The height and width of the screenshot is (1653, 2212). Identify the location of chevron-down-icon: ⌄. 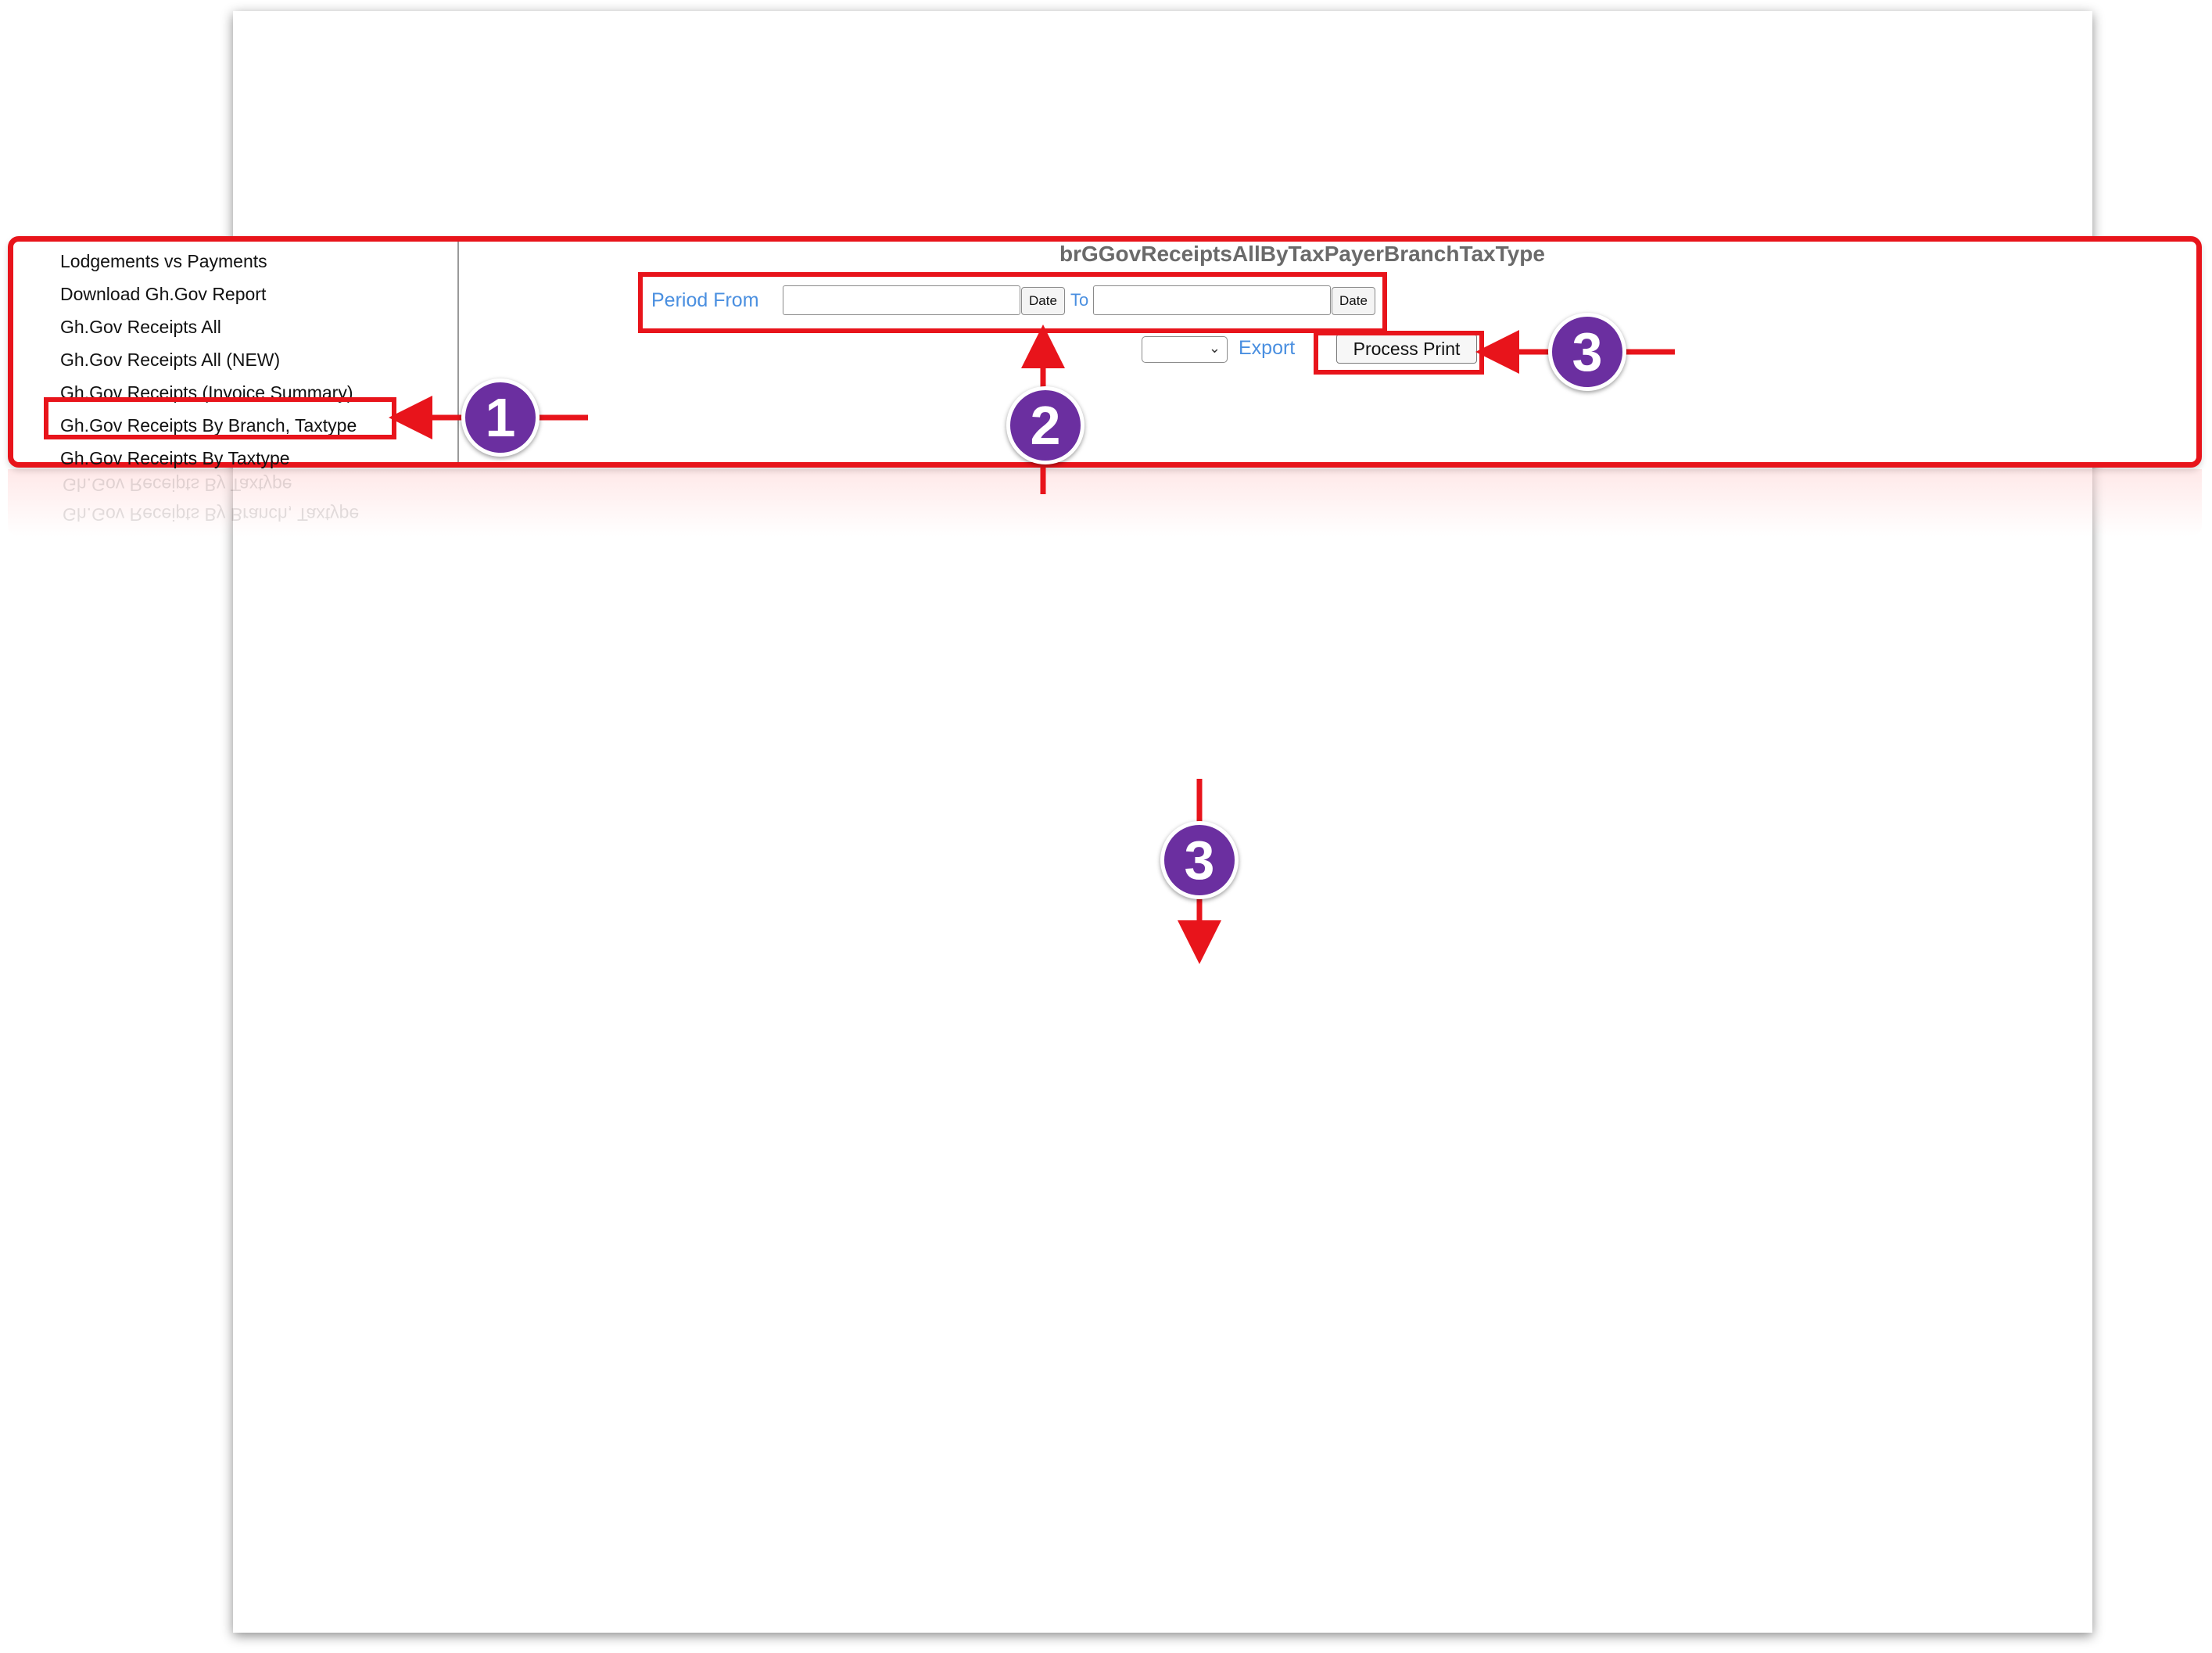
(1214, 348).